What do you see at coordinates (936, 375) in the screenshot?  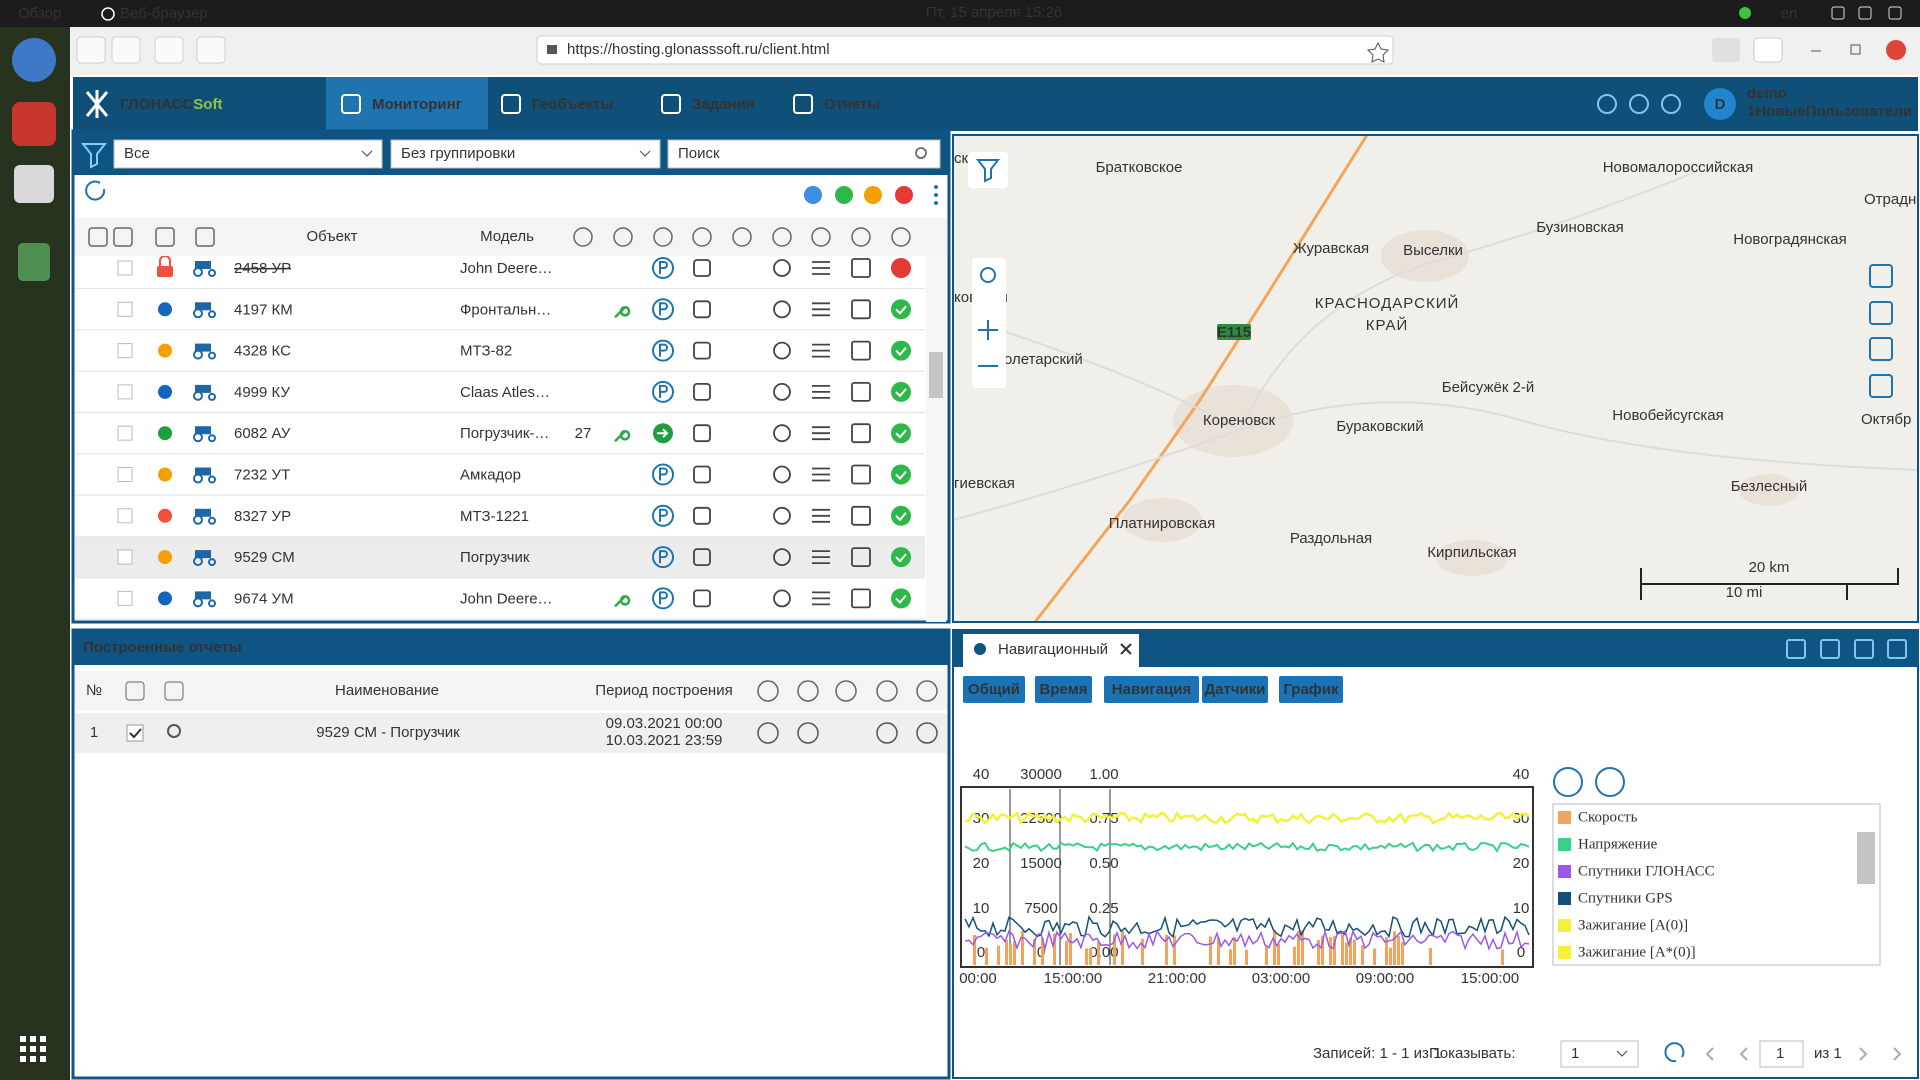 I see `scroll-thumb` at bounding box center [936, 375].